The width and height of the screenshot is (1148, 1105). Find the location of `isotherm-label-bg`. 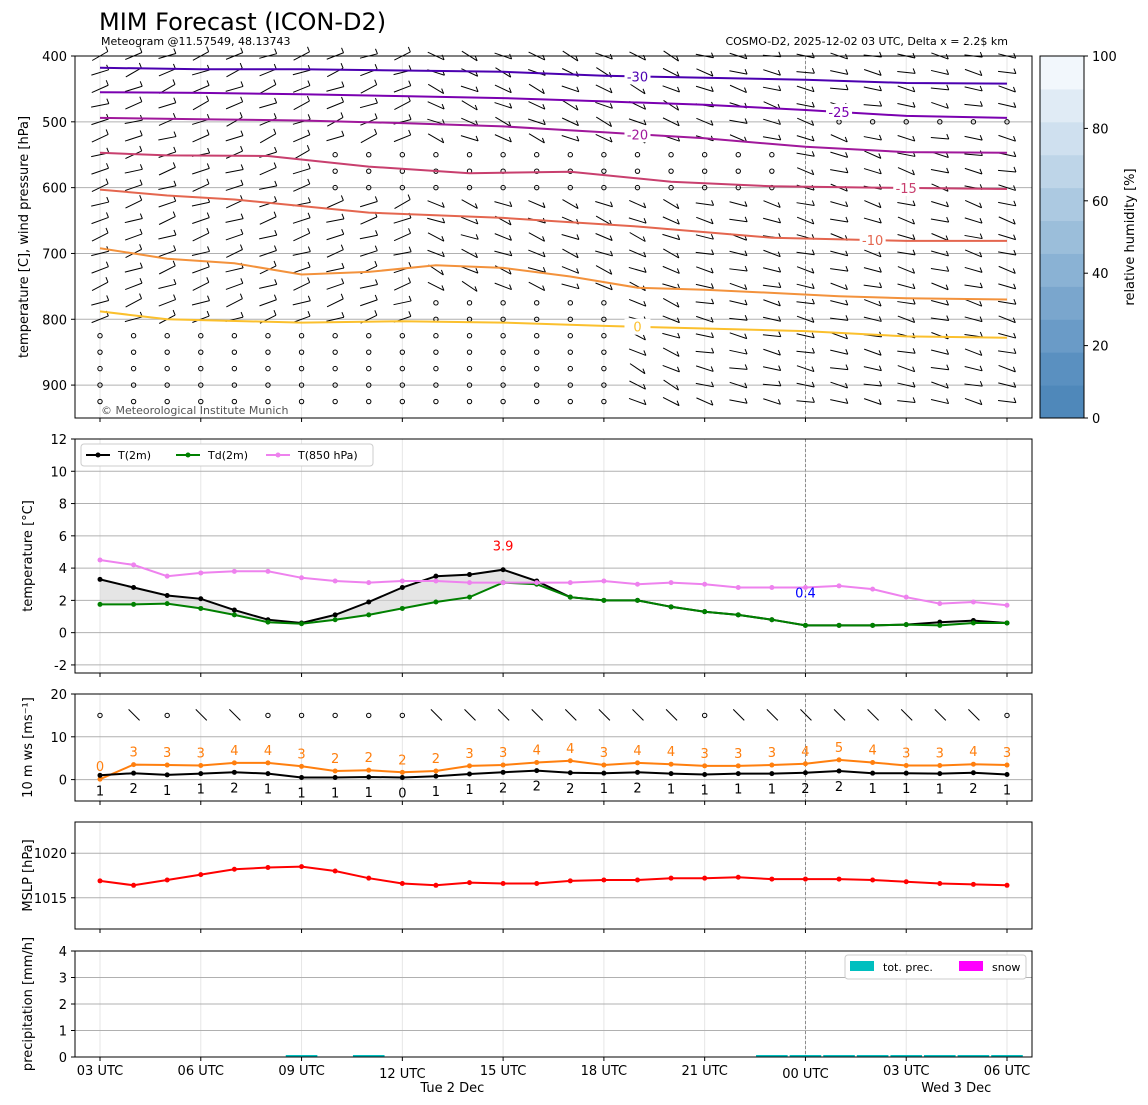

isotherm-label-bg is located at coordinates (872, 240).